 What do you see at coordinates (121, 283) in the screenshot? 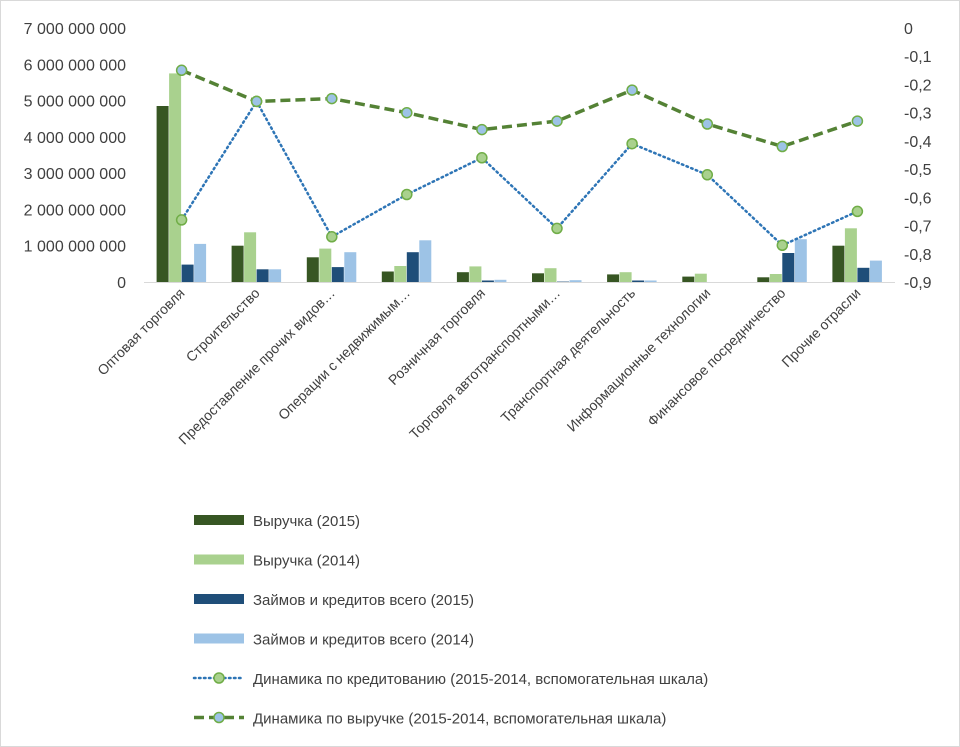
I see `y-left-tick-label: 0` at bounding box center [121, 283].